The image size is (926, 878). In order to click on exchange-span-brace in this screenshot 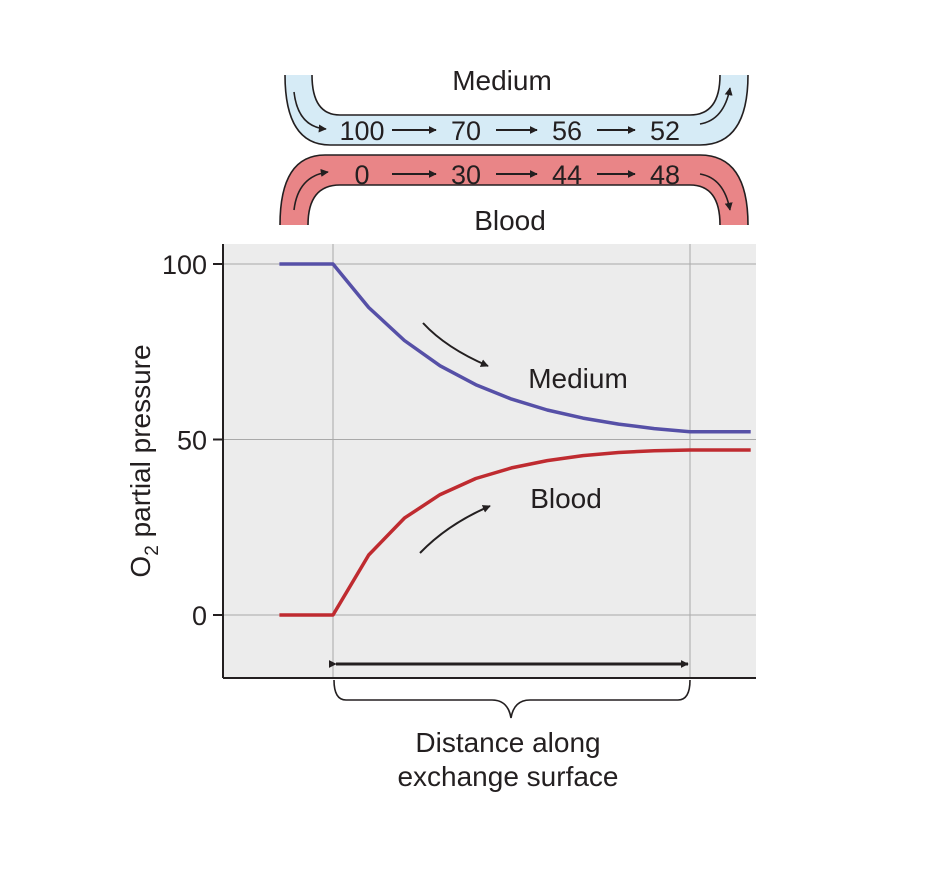, I will do `click(512, 699)`.